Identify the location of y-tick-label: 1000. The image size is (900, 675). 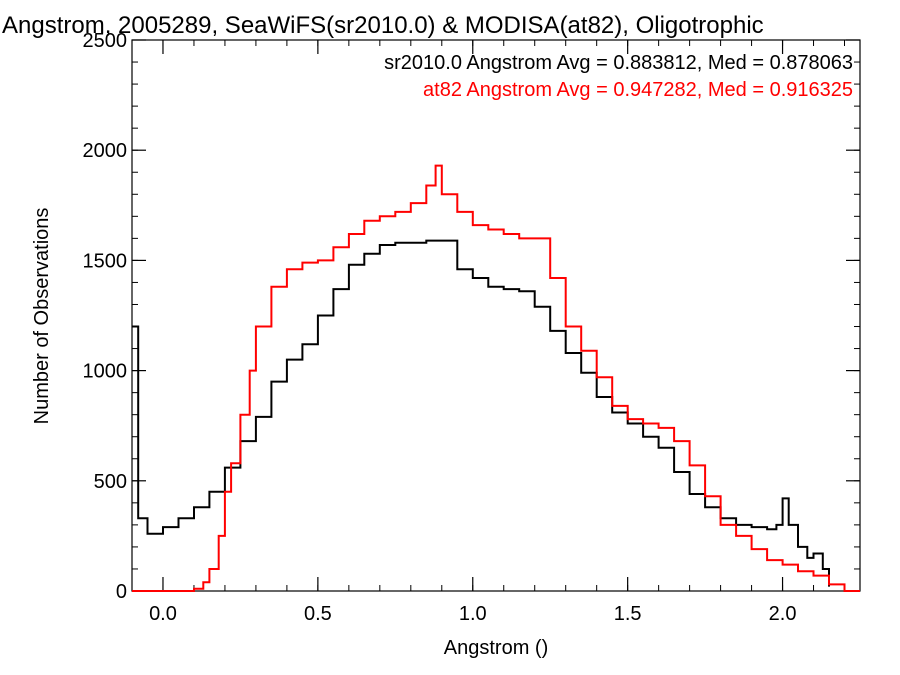
(105, 372).